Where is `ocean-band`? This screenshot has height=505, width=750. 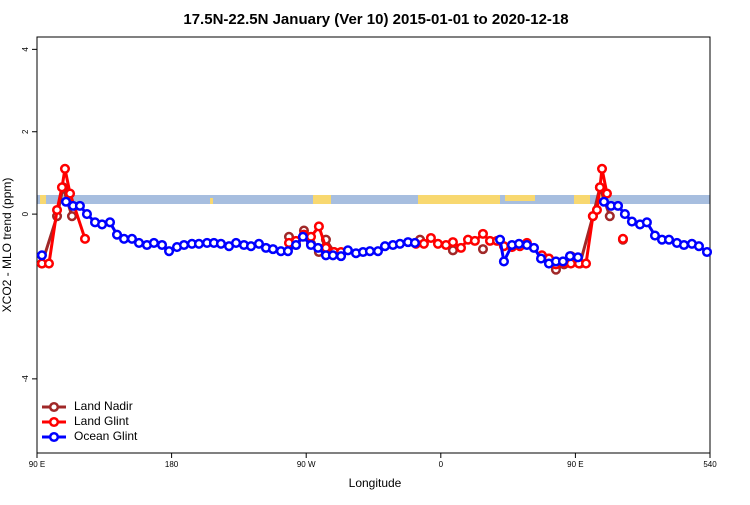 ocean-band is located at coordinates (373, 199).